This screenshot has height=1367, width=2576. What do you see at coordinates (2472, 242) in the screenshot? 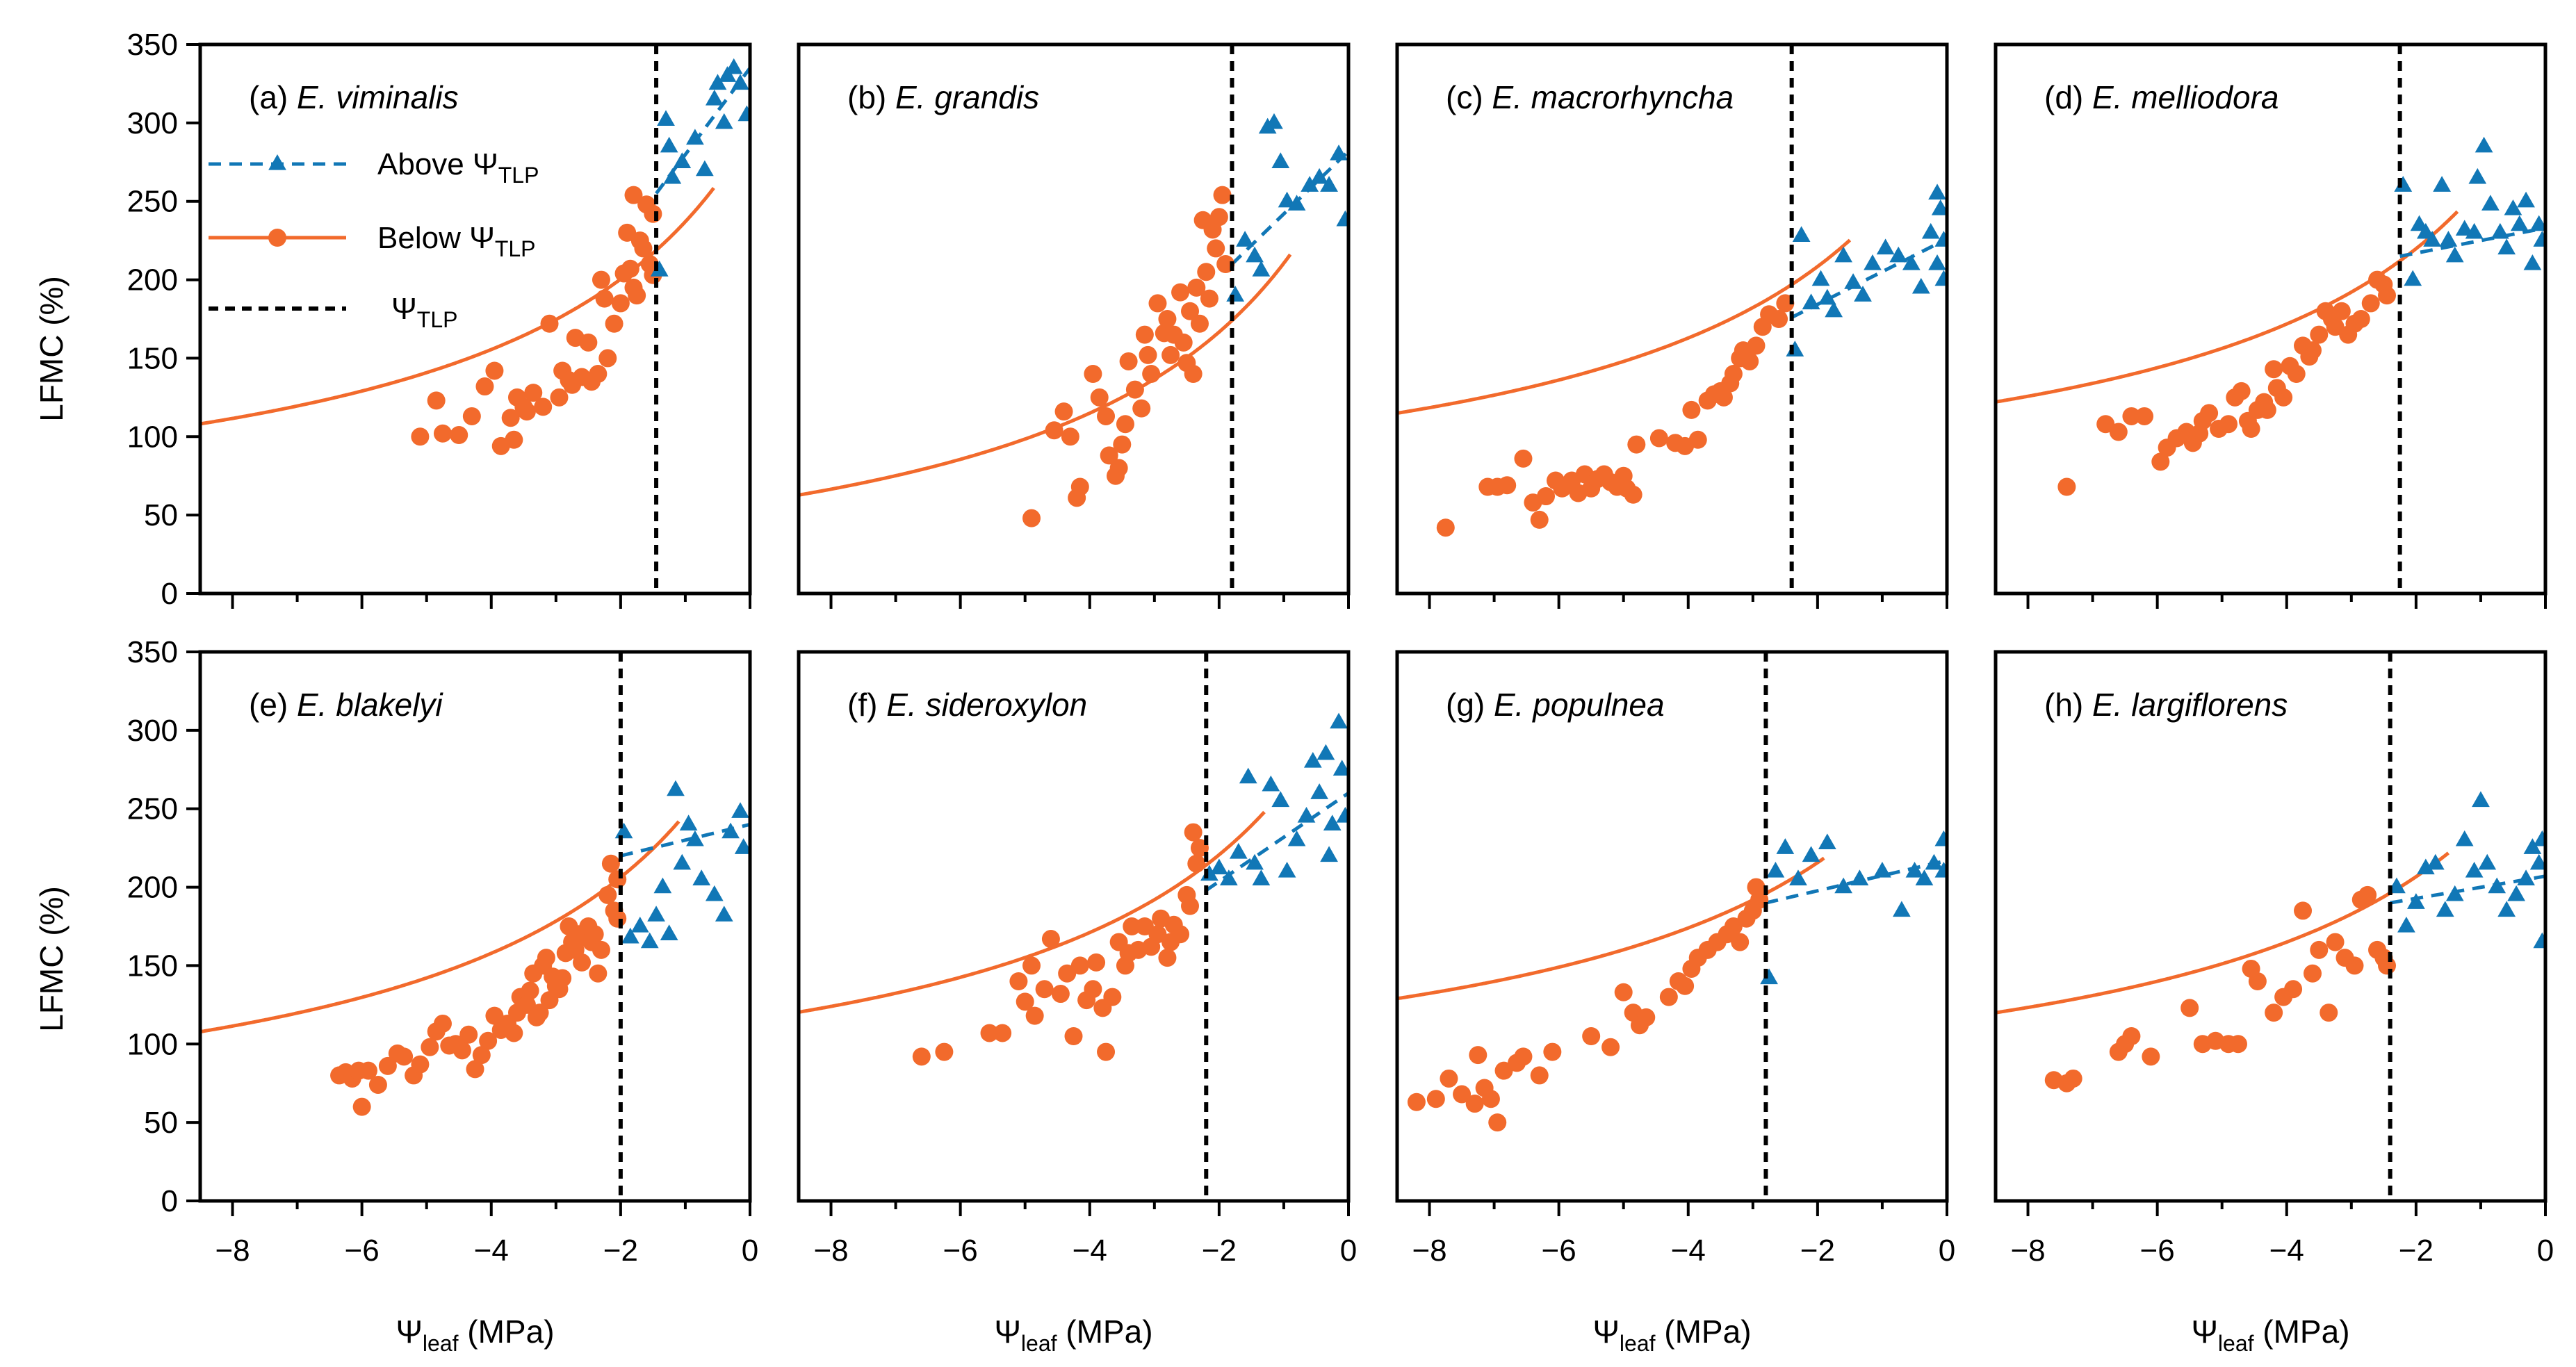
I see `above-tlp-fit-line` at bounding box center [2472, 242].